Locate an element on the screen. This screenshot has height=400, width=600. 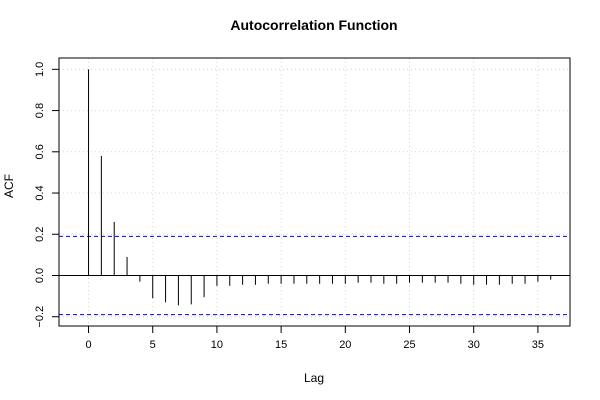
x-tick-label: 10 is located at coordinates (217, 345).